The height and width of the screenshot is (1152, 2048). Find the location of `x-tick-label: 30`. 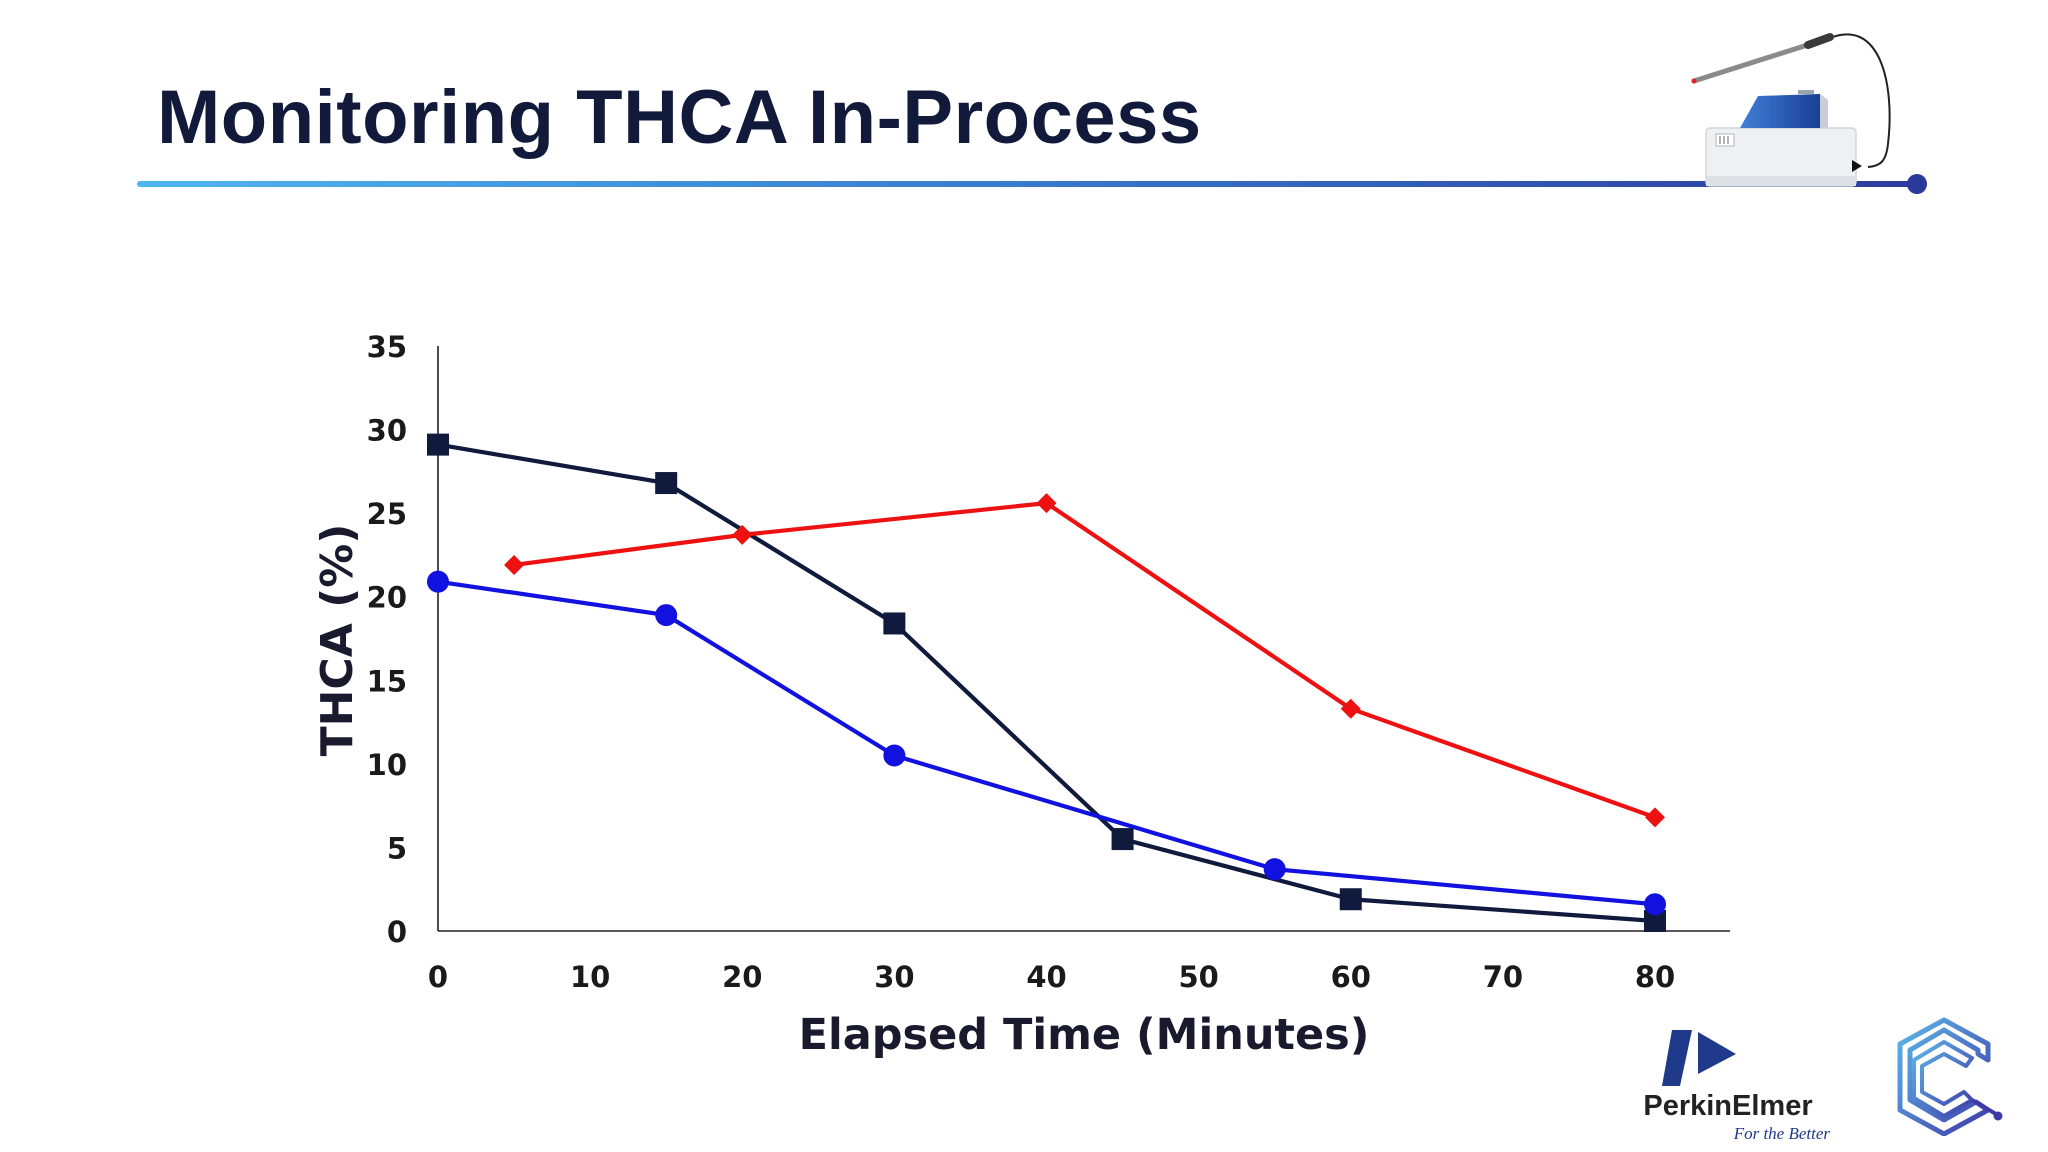

x-tick-label: 30 is located at coordinates (894, 977).